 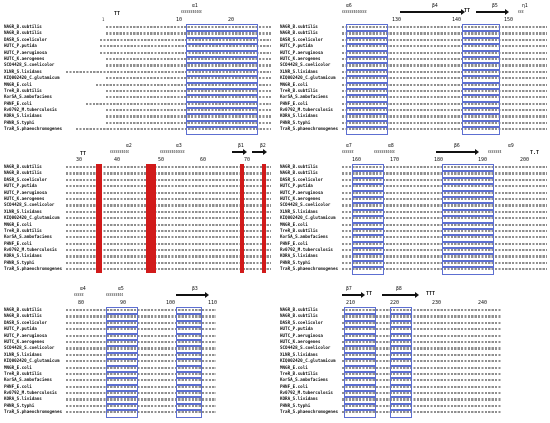 I want to click on position-number: 10, so click(x=179, y=20).